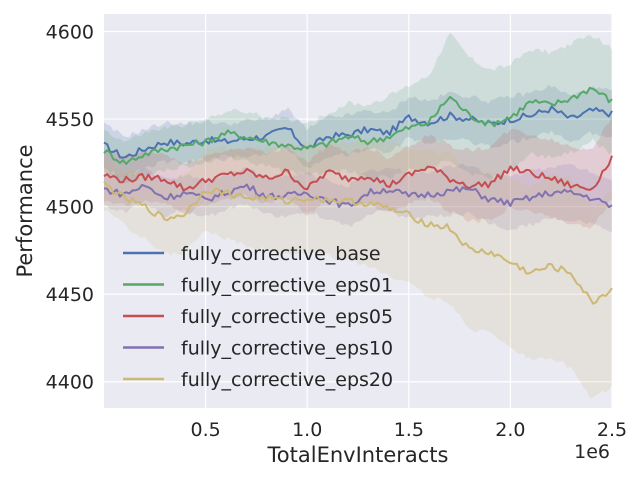 This screenshot has height=480, width=640. Describe the element at coordinates (287, 286) in the screenshot. I see `legend-label-fully_corrective_eps01: fully_corrective_eps01` at that location.